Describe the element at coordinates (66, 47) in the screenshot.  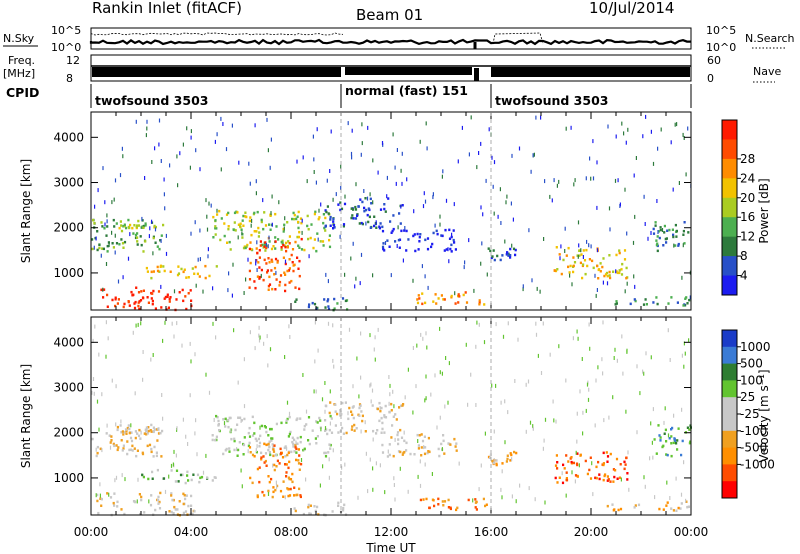
I see `nsky-tick-bottom: 10^0` at that location.